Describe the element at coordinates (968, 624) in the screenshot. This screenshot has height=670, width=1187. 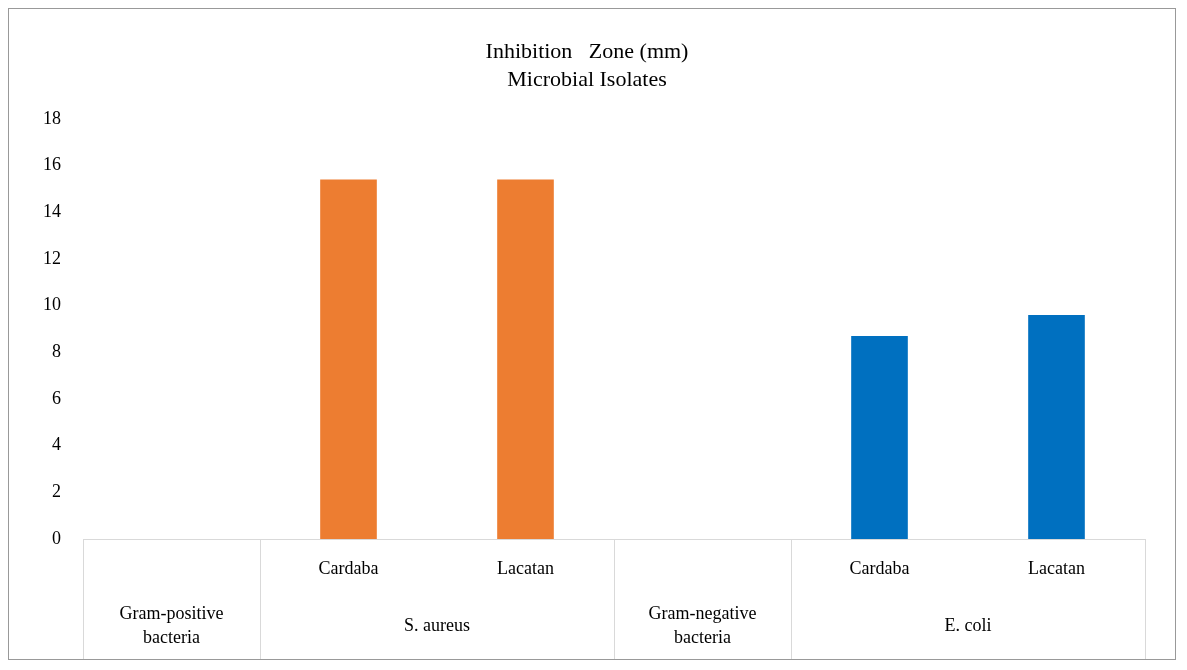
I see `text: E. coli` at that location.